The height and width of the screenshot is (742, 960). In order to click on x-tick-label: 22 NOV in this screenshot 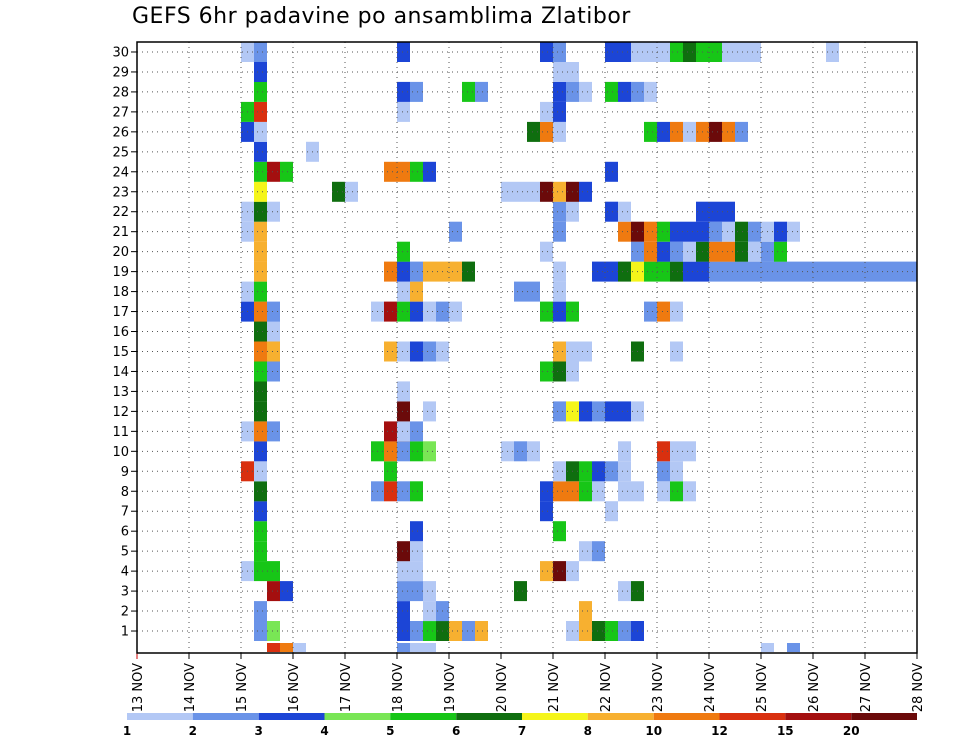, I will do `click(606, 687)`.